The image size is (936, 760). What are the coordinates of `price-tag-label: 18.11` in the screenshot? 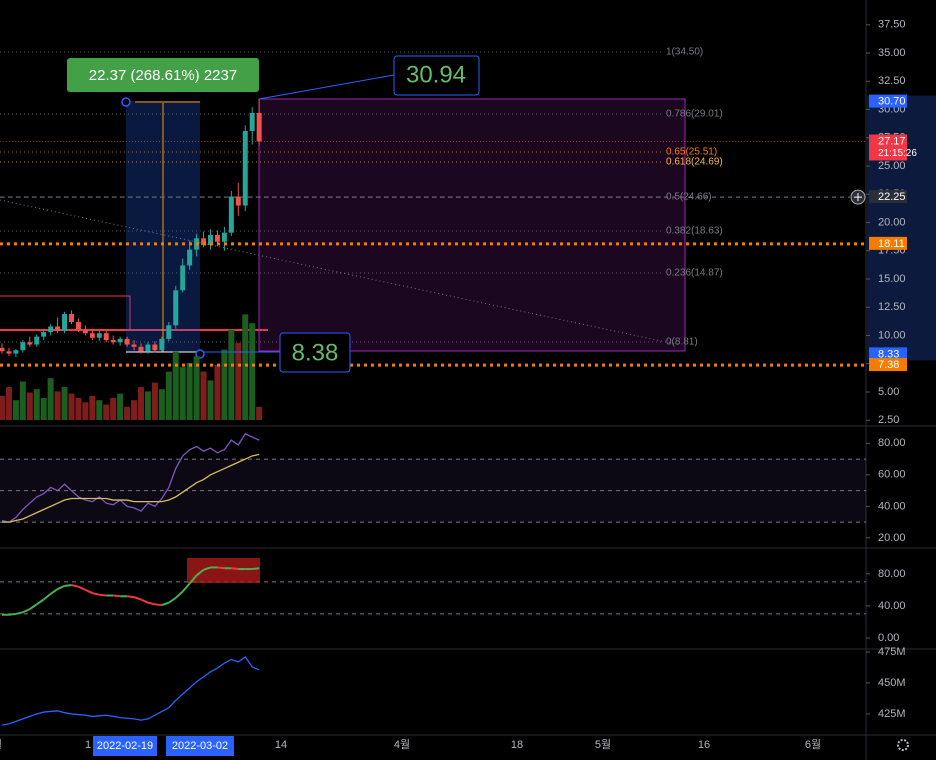 It's located at (891, 244).